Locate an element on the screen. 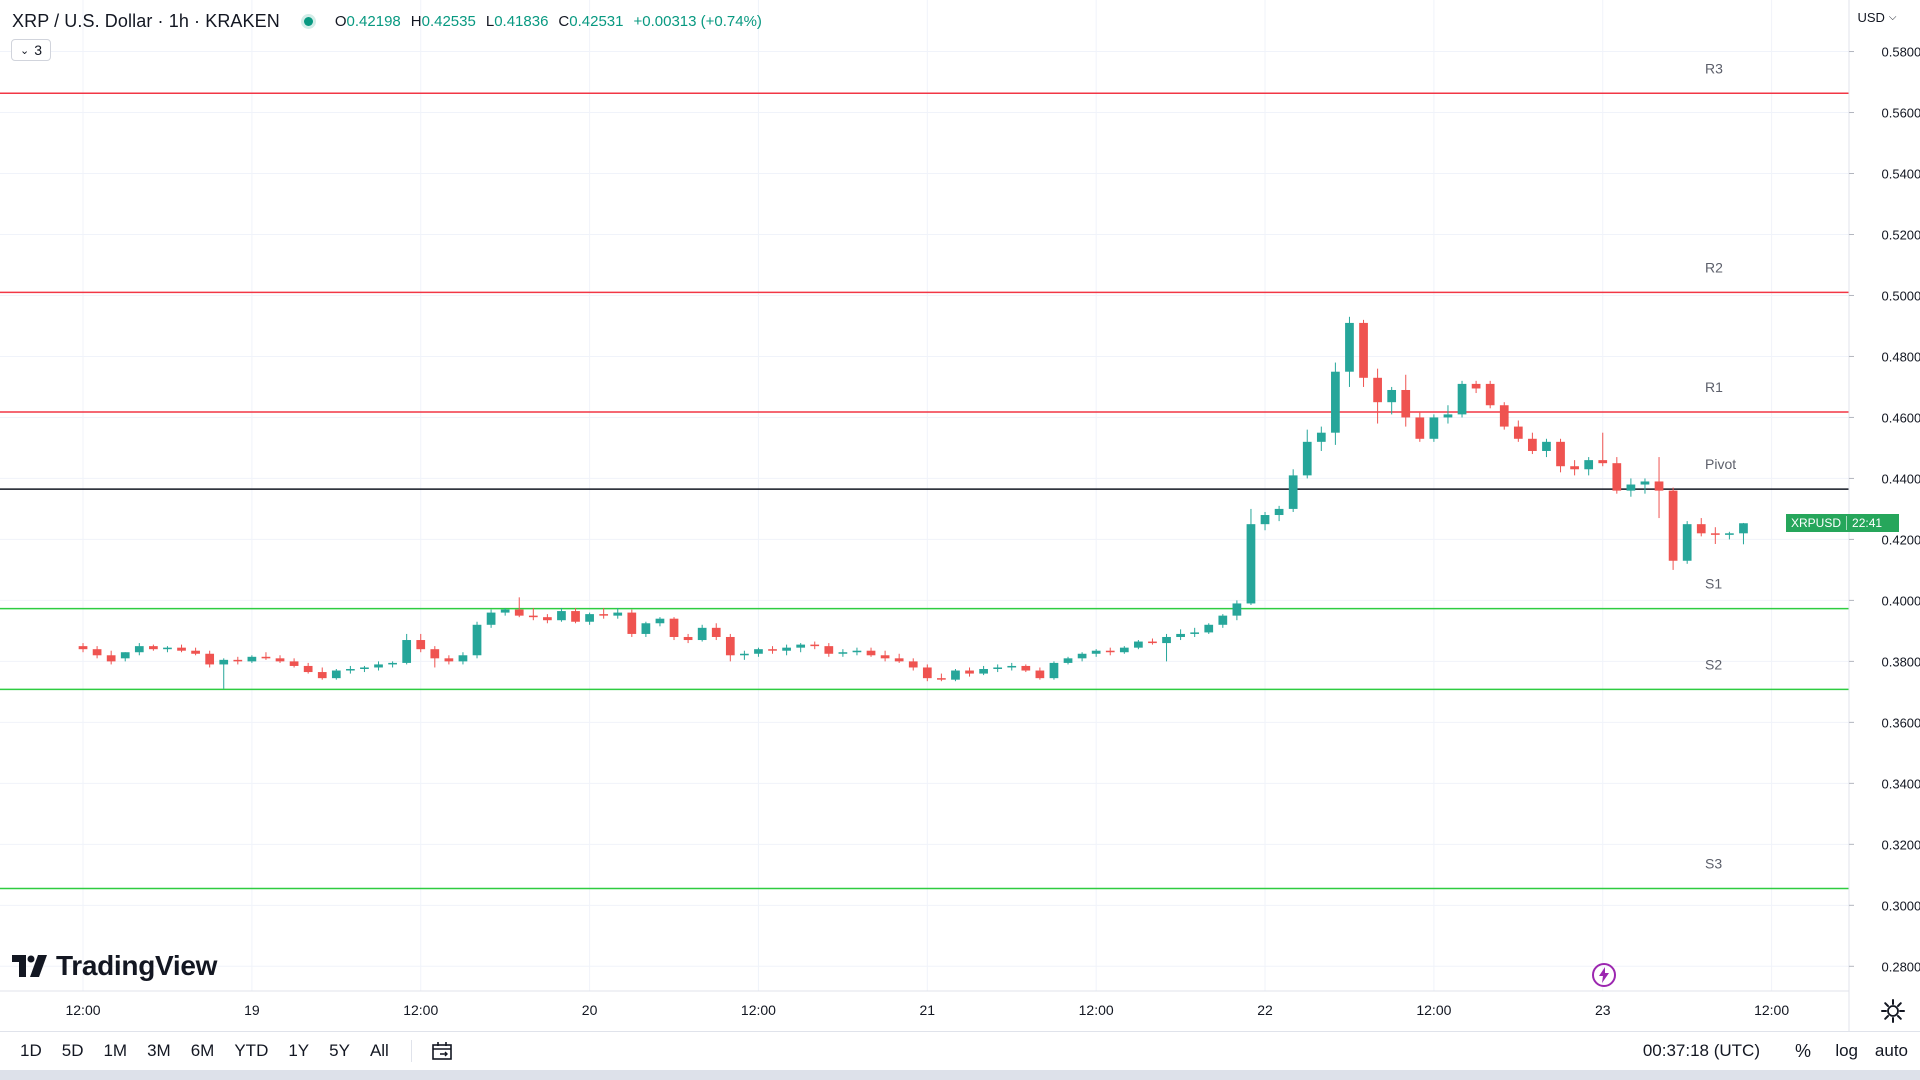 Image resolution: width=1920 pixels, height=1080 pixels. log-scale-toggle: log is located at coordinates (1846, 1050).